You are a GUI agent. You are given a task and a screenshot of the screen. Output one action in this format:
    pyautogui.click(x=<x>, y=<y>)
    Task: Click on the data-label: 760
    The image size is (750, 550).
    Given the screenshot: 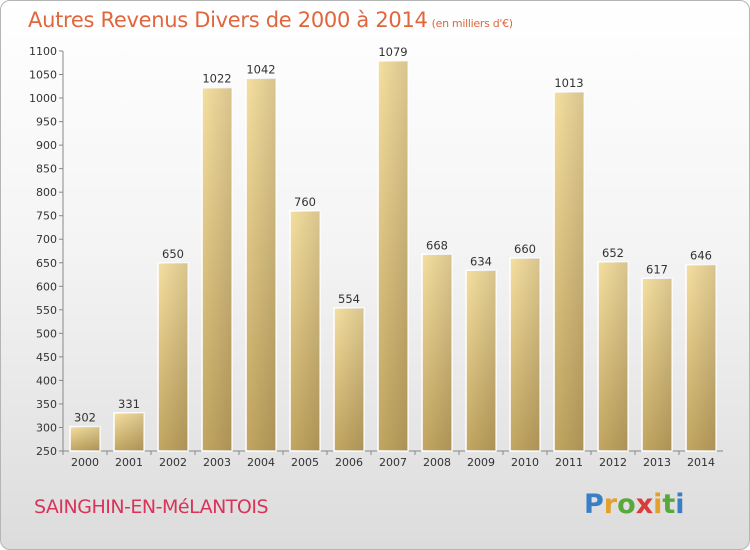 What is the action you would take?
    pyautogui.click(x=305, y=202)
    